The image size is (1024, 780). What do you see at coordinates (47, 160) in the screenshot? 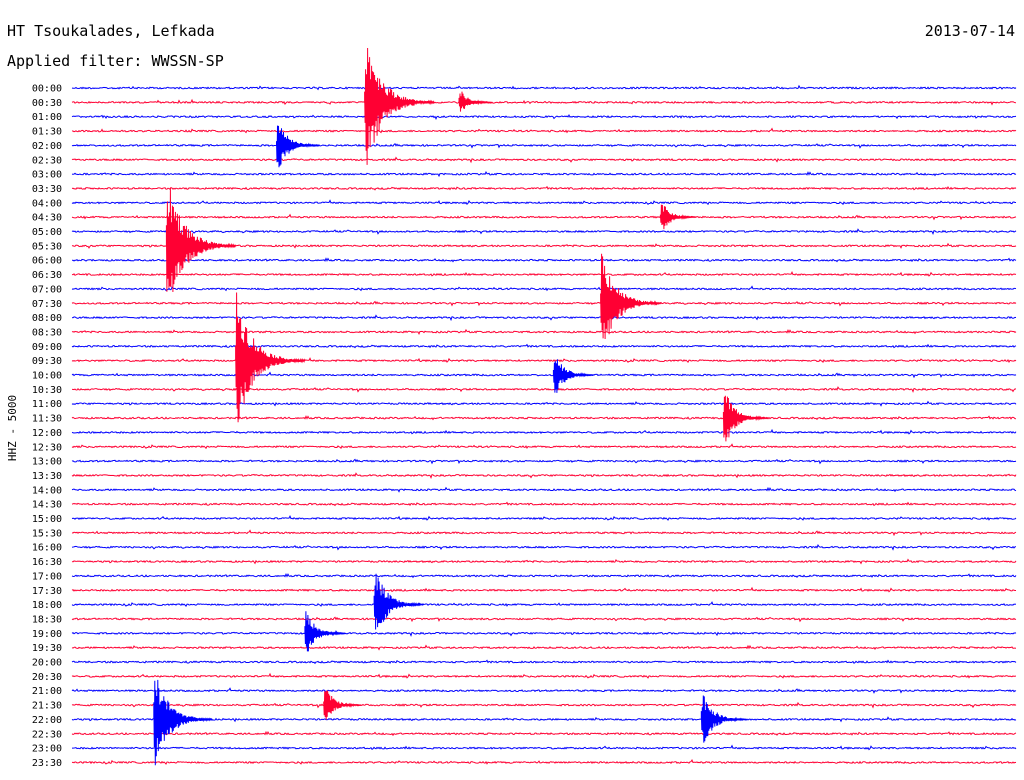
I see `trace-label-0230: 02:30` at bounding box center [47, 160].